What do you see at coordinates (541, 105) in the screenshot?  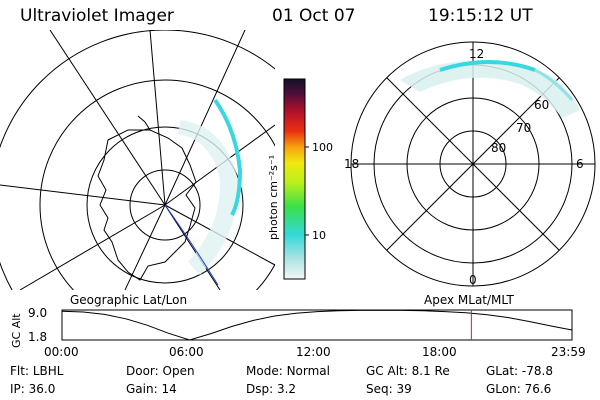 I see `lat-label-60: 60` at bounding box center [541, 105].